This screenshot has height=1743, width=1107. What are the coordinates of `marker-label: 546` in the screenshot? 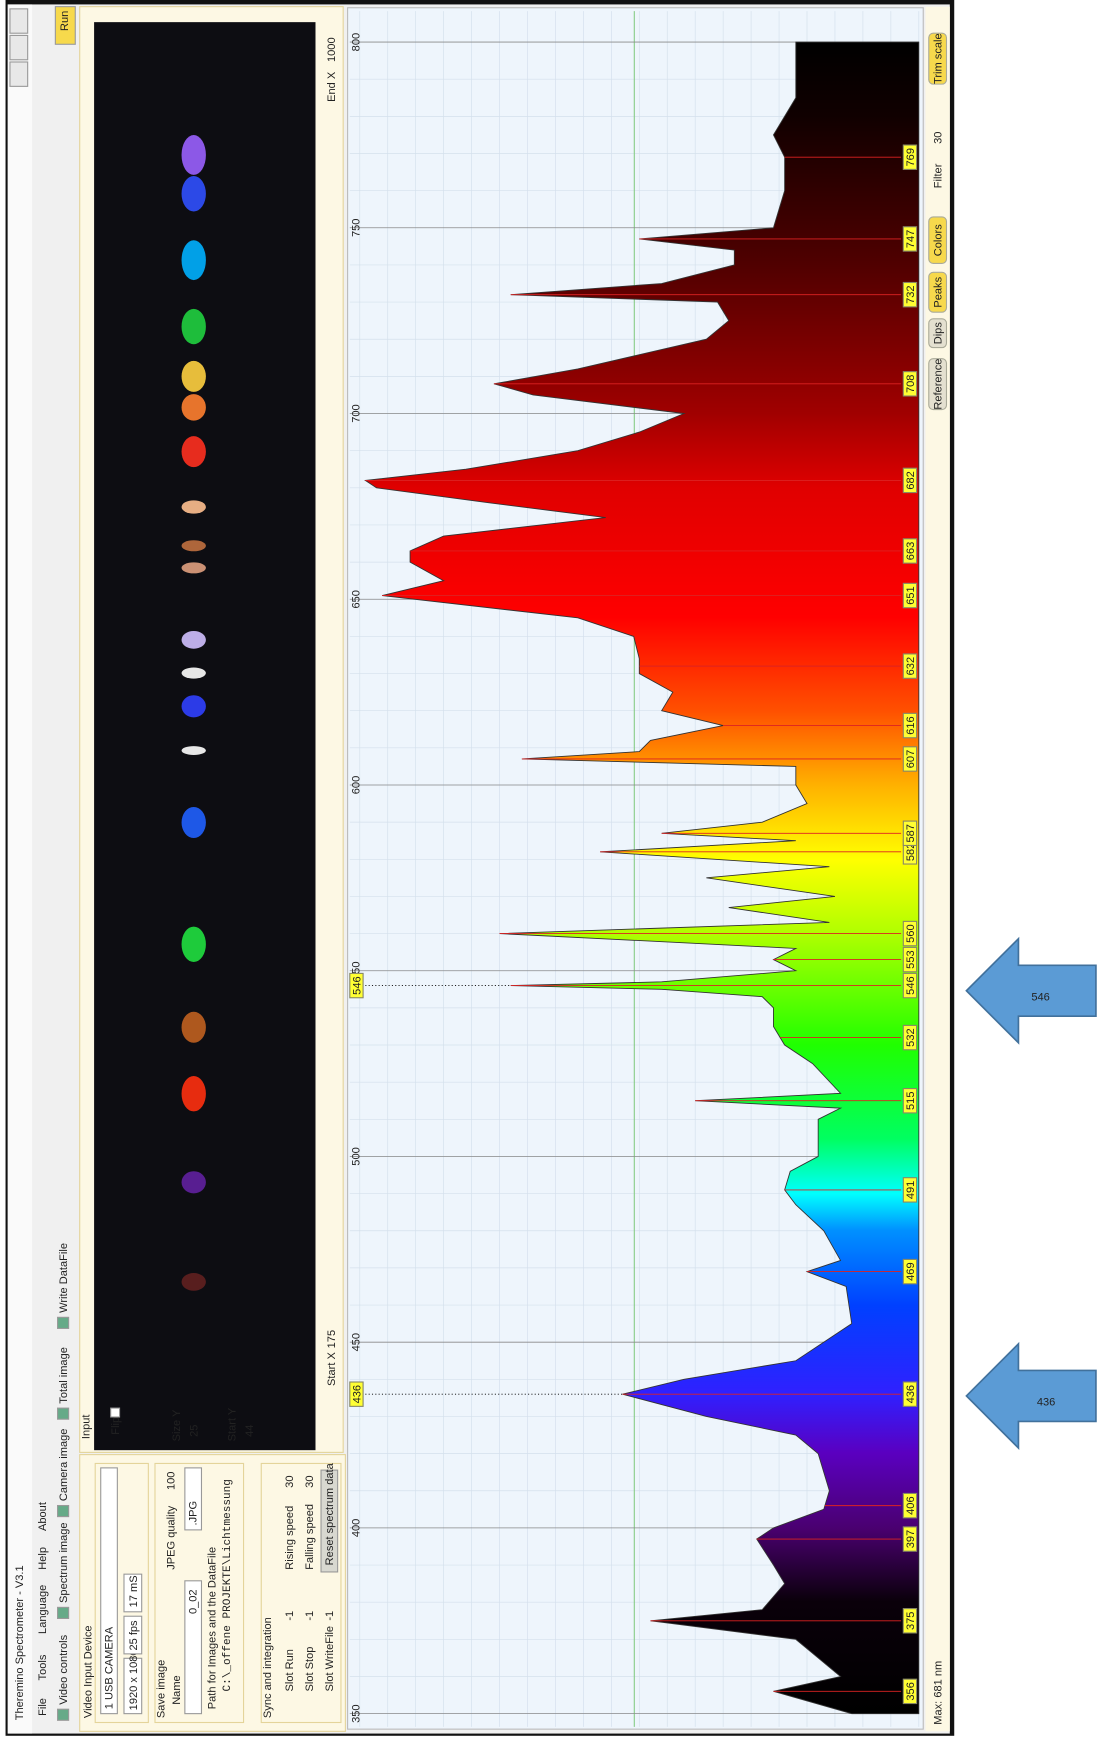 It's located at (357, 985).